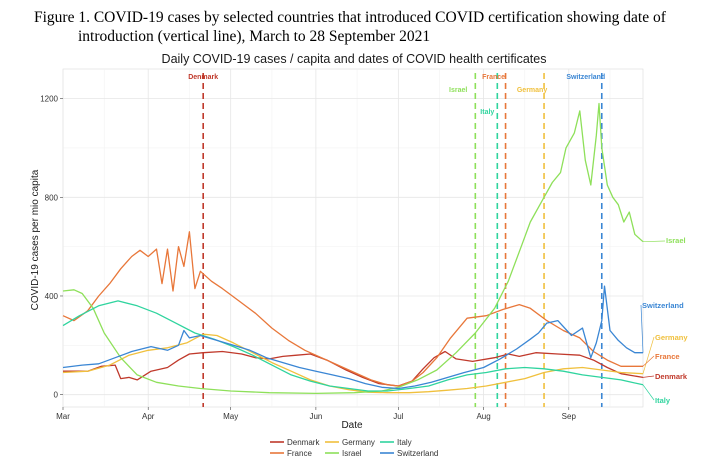 The width and height of the screenshot is (708, 468). What do you see at coordinates (487, 112) in the screenshot?
I see `certificate-label-italy: Italy` at bounding box center [487, 112].